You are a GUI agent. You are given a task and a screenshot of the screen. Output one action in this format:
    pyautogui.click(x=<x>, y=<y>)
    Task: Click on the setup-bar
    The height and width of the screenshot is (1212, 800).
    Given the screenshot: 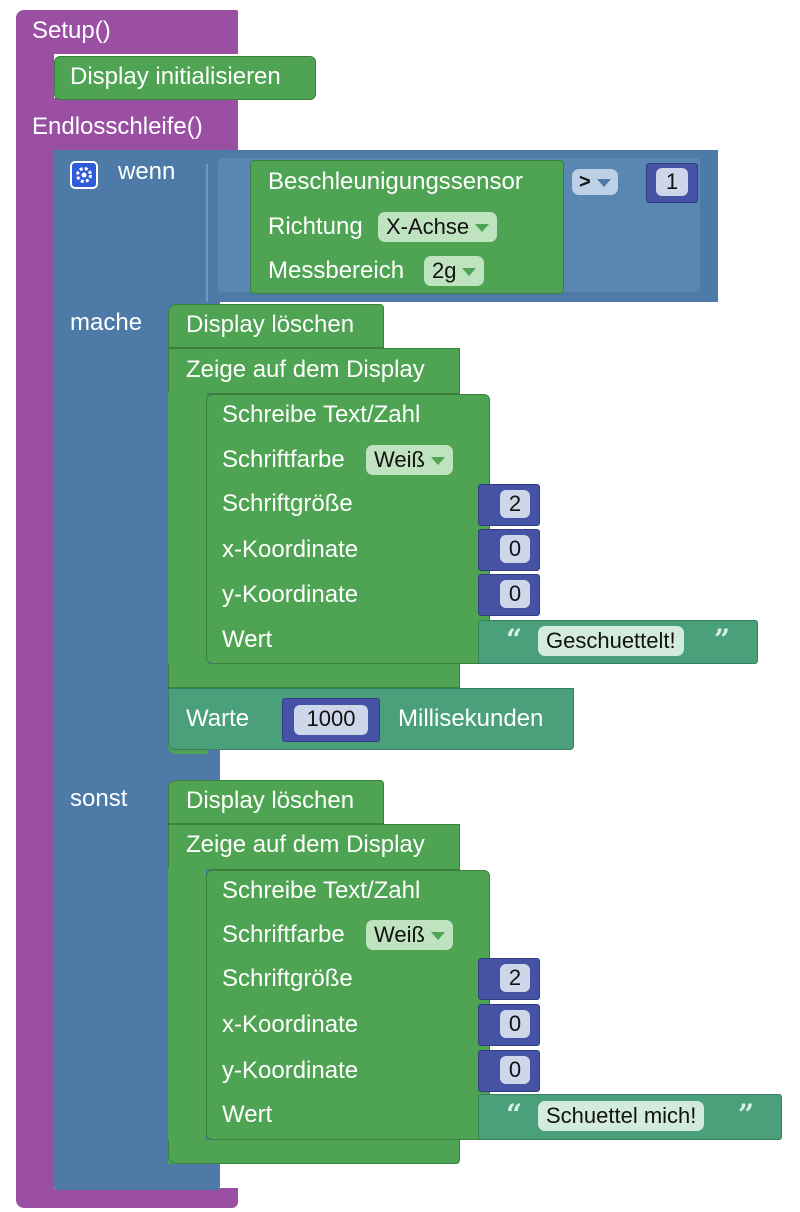 What is the action you would take?
    pyautogui.click(x=35, y=76)
    